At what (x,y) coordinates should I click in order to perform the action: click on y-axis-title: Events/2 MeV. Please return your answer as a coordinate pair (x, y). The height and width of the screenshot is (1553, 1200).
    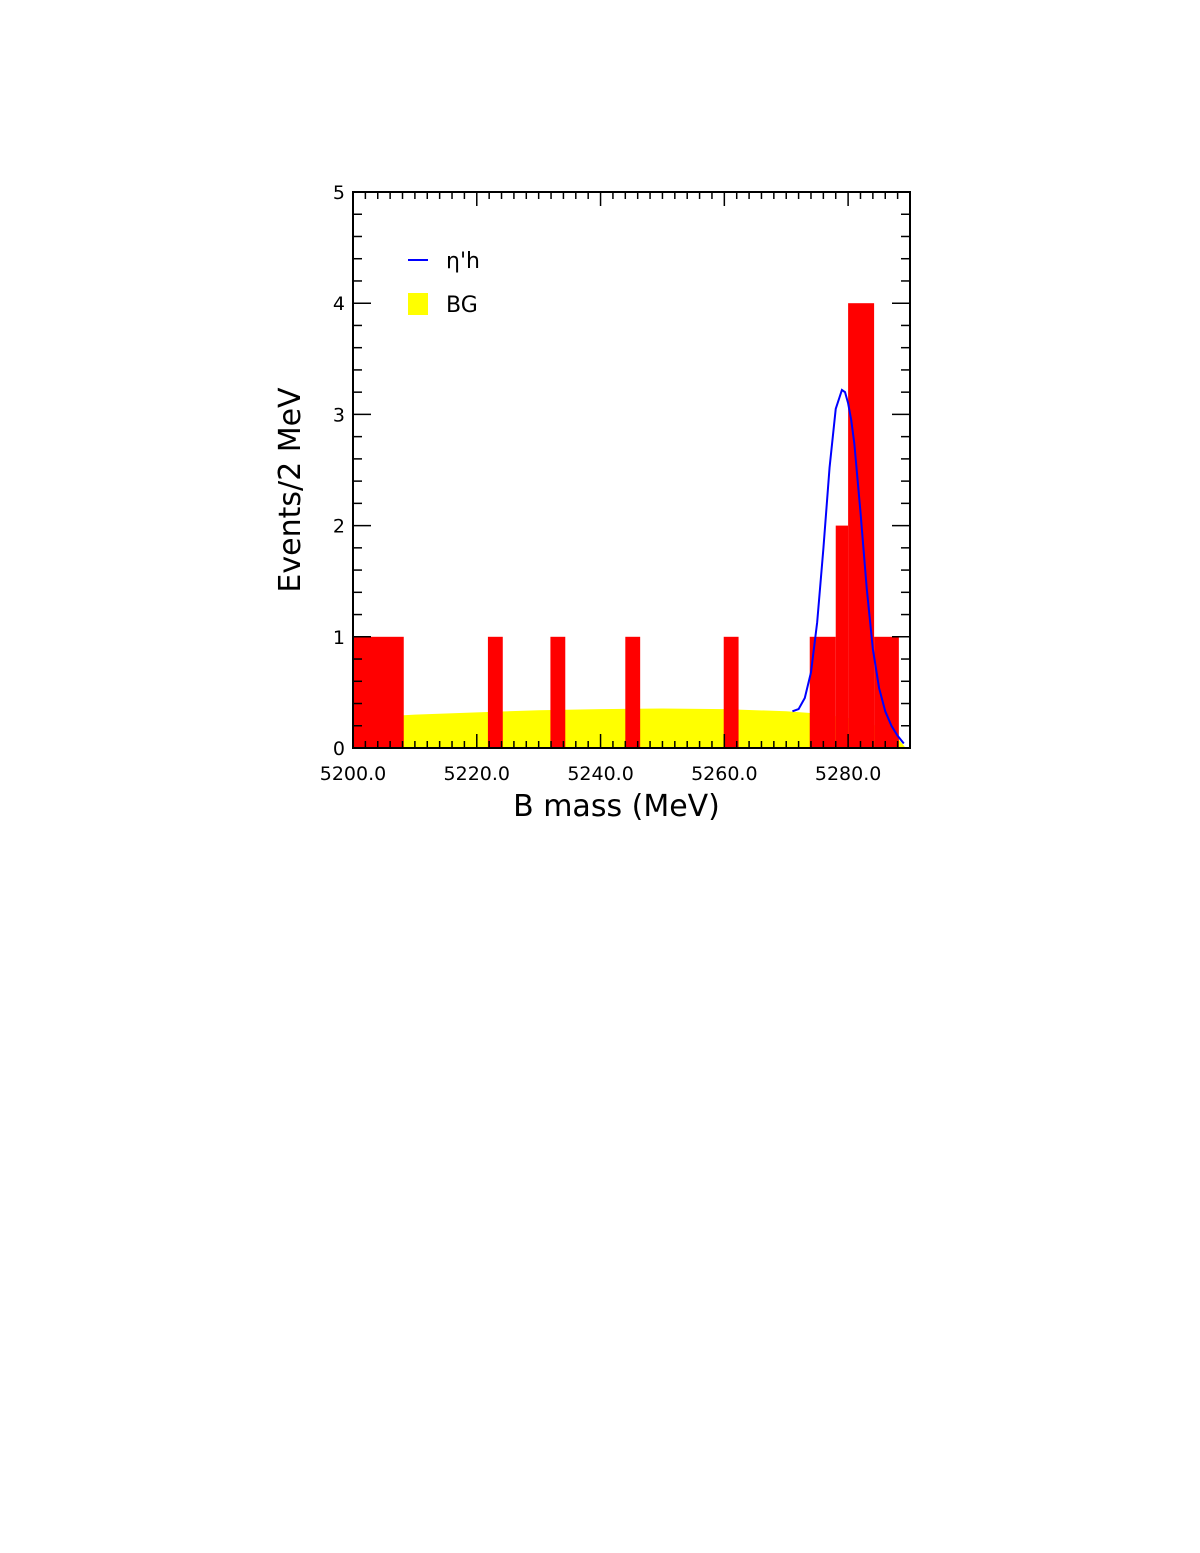
    Looking at the image, I should click on (290, 490).